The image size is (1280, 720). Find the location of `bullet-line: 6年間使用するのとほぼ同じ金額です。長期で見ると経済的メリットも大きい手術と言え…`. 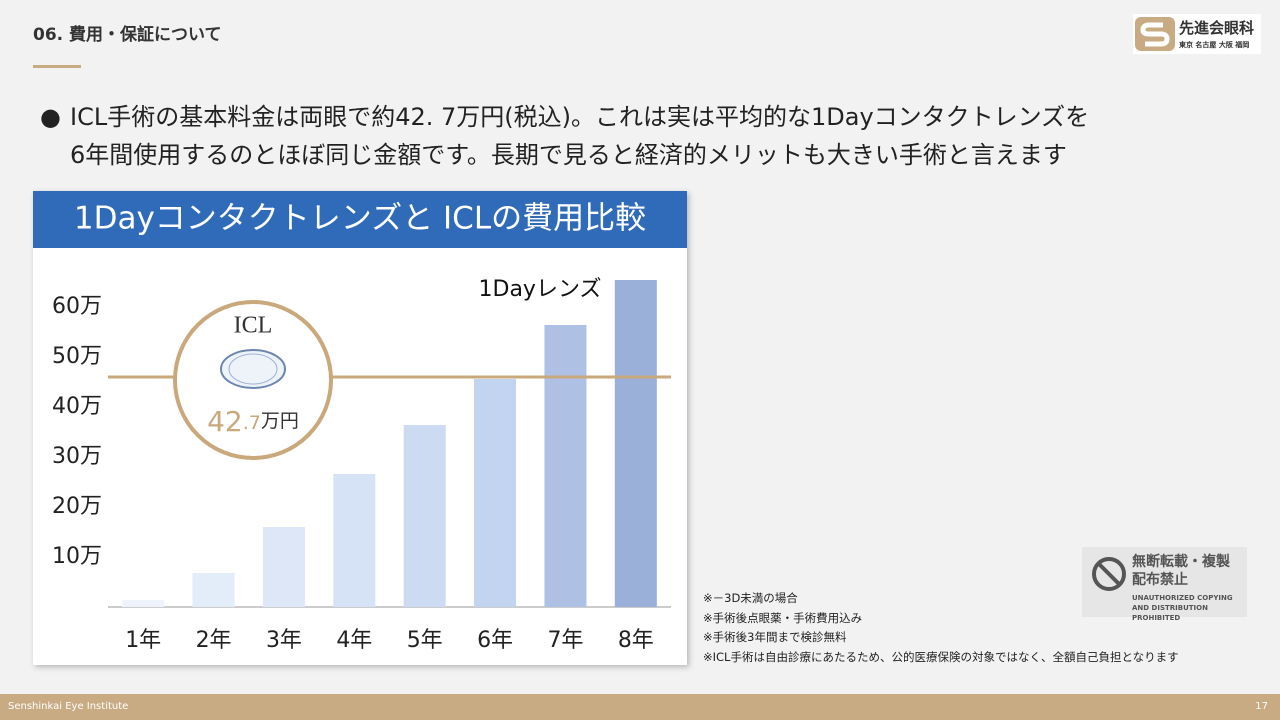

bullet-line: 6年間使用するのとほぼ同じ金額です。長期で見ると経済的メリットも大きい手術と言え… is located at coordinates (568, 155).